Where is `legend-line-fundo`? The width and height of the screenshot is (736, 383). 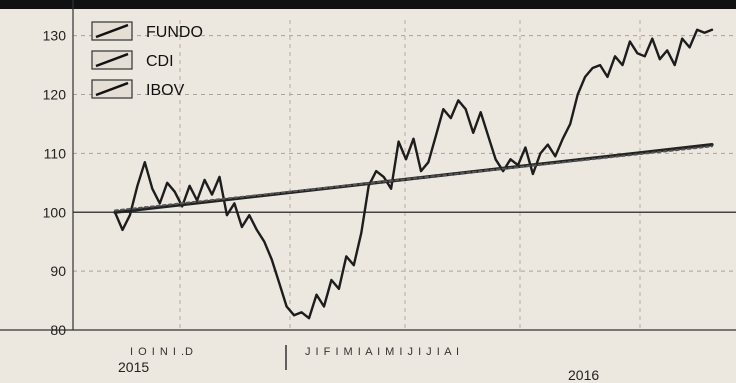
legend-line-fundo is located at coordinates (112, 31).